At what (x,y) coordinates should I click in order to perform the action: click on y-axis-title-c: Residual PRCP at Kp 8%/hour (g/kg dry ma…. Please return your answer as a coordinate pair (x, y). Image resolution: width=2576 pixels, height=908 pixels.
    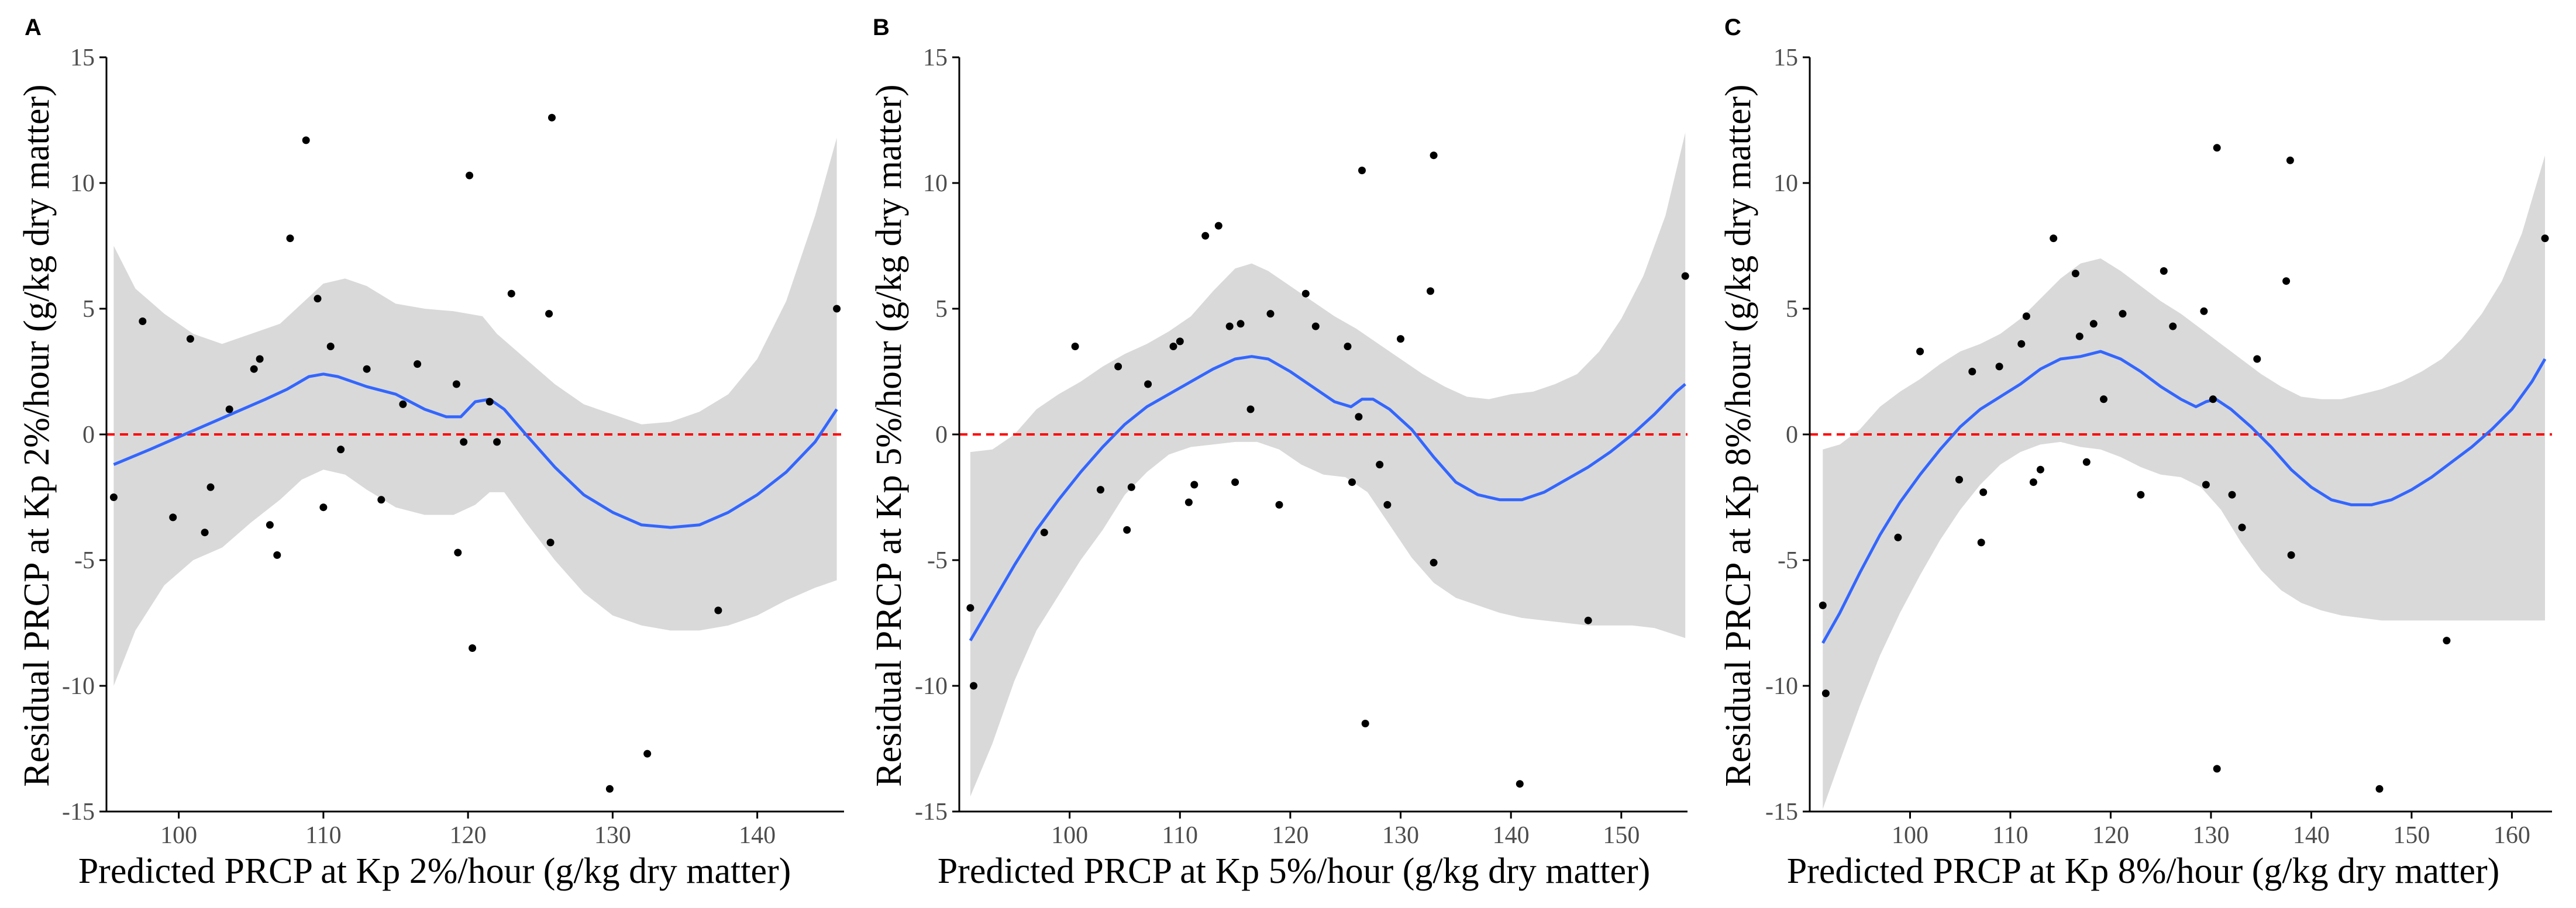
    Looking at the image, I should click on (1738, 435).